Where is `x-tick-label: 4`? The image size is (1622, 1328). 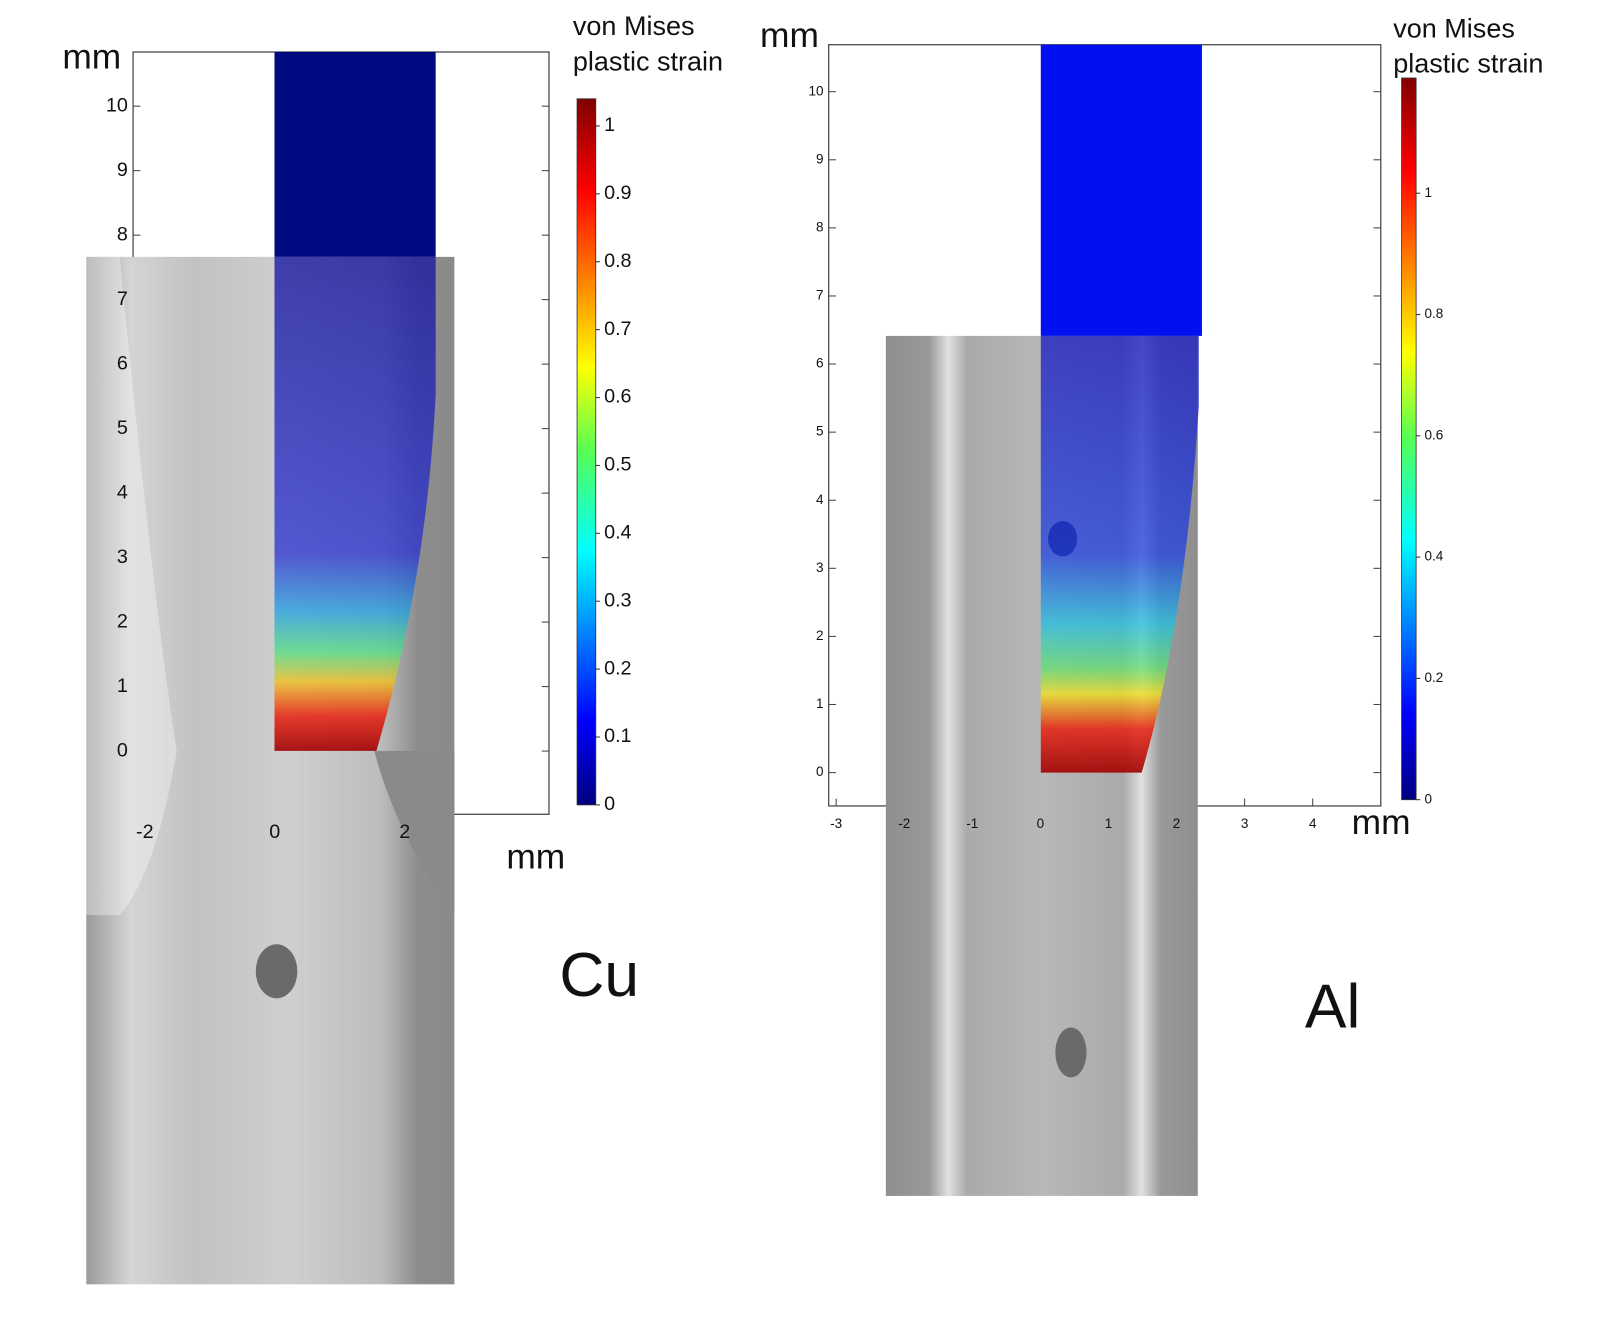
x-tick-label: 4 is located at coordinates (1313, 823).